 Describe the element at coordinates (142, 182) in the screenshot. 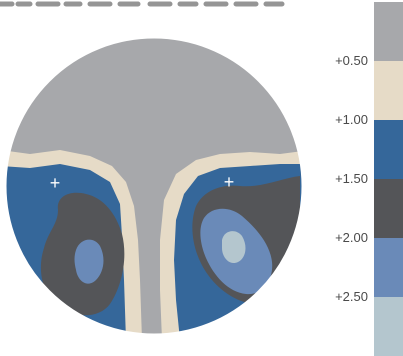

I see `marker-layer: + +` at that location.